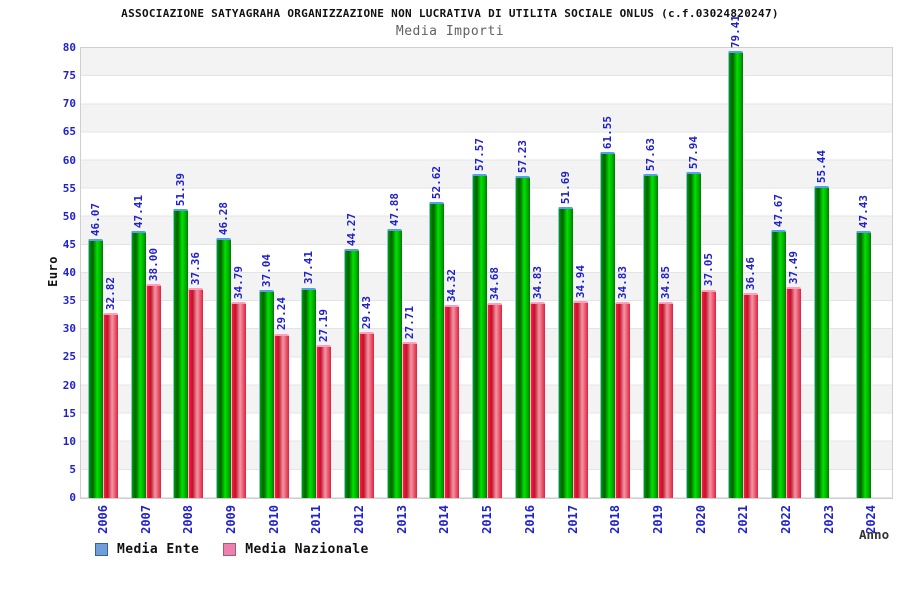  Describe the element at coordinates (69, 329) in the screenshot. I see `y-tick-label-30: 30` at that location.